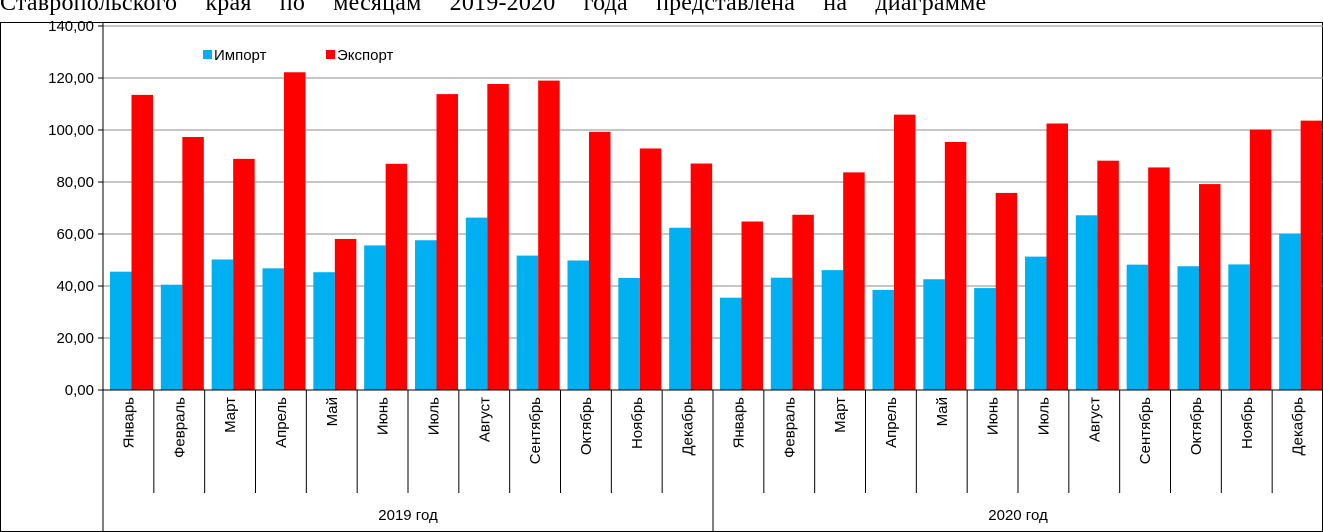  I want to click on x-axis-group-labels: 2019 год 2020 год, so click(713, 515).